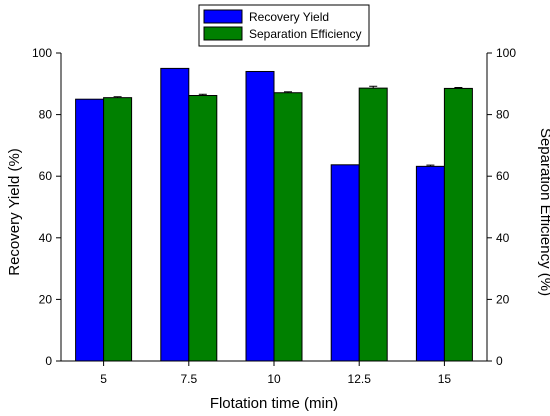 The width and height of the screenshot is (550, 416). Describe the element at coordinates (305, 34) in the screenshot. I see `legend-label: Separation Efficiency` at that location.